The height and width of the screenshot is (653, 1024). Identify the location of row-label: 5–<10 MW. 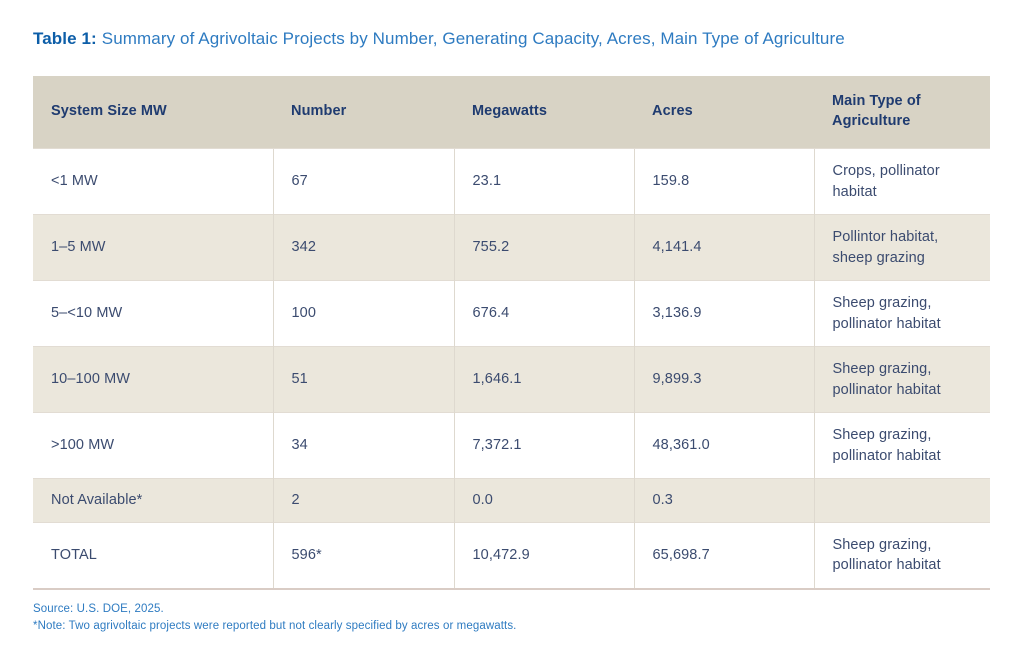
(153, 313).